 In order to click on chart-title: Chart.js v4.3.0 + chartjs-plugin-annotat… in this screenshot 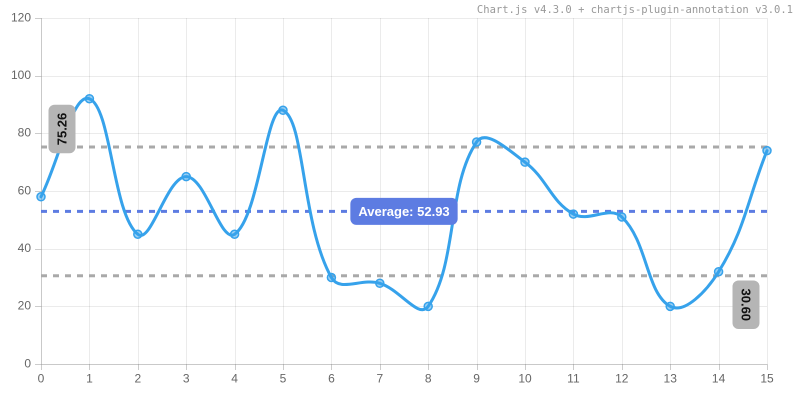, I will do `click(634, 10)`.